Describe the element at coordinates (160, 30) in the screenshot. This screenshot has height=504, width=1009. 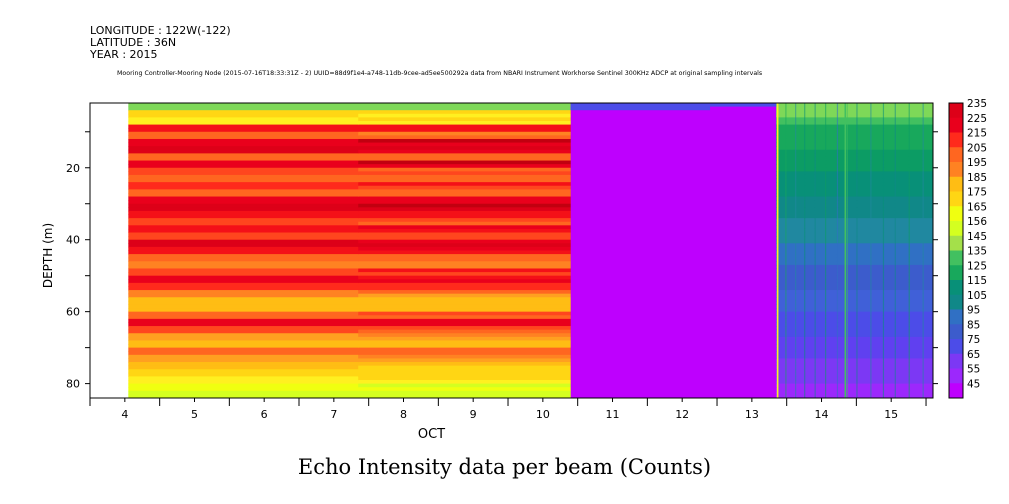
I see `longitude-label: LONGITUDE : 122W(-122)` at that location.